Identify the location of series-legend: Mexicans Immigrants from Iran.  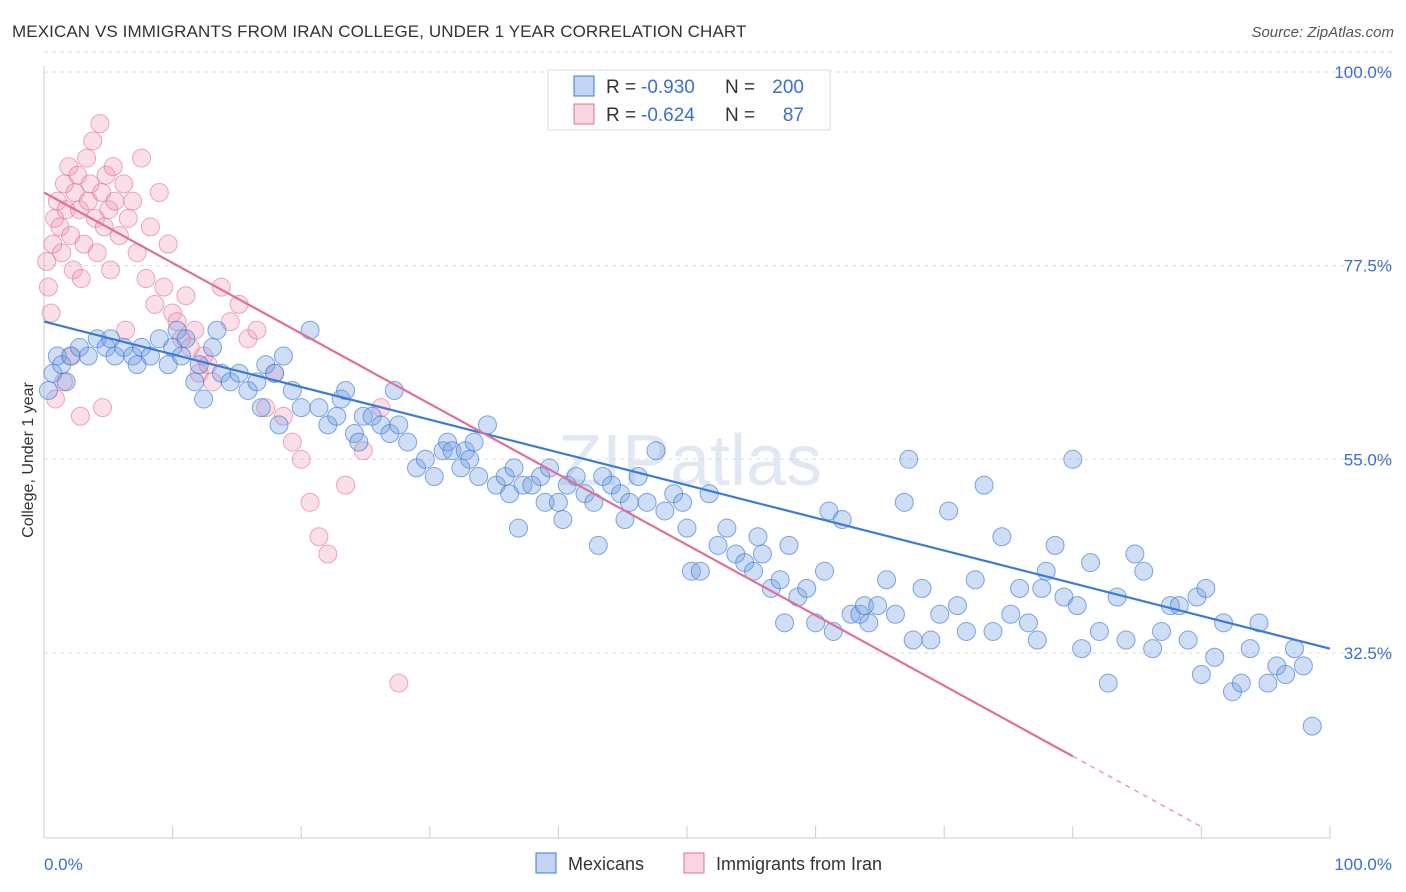
(708, 863).